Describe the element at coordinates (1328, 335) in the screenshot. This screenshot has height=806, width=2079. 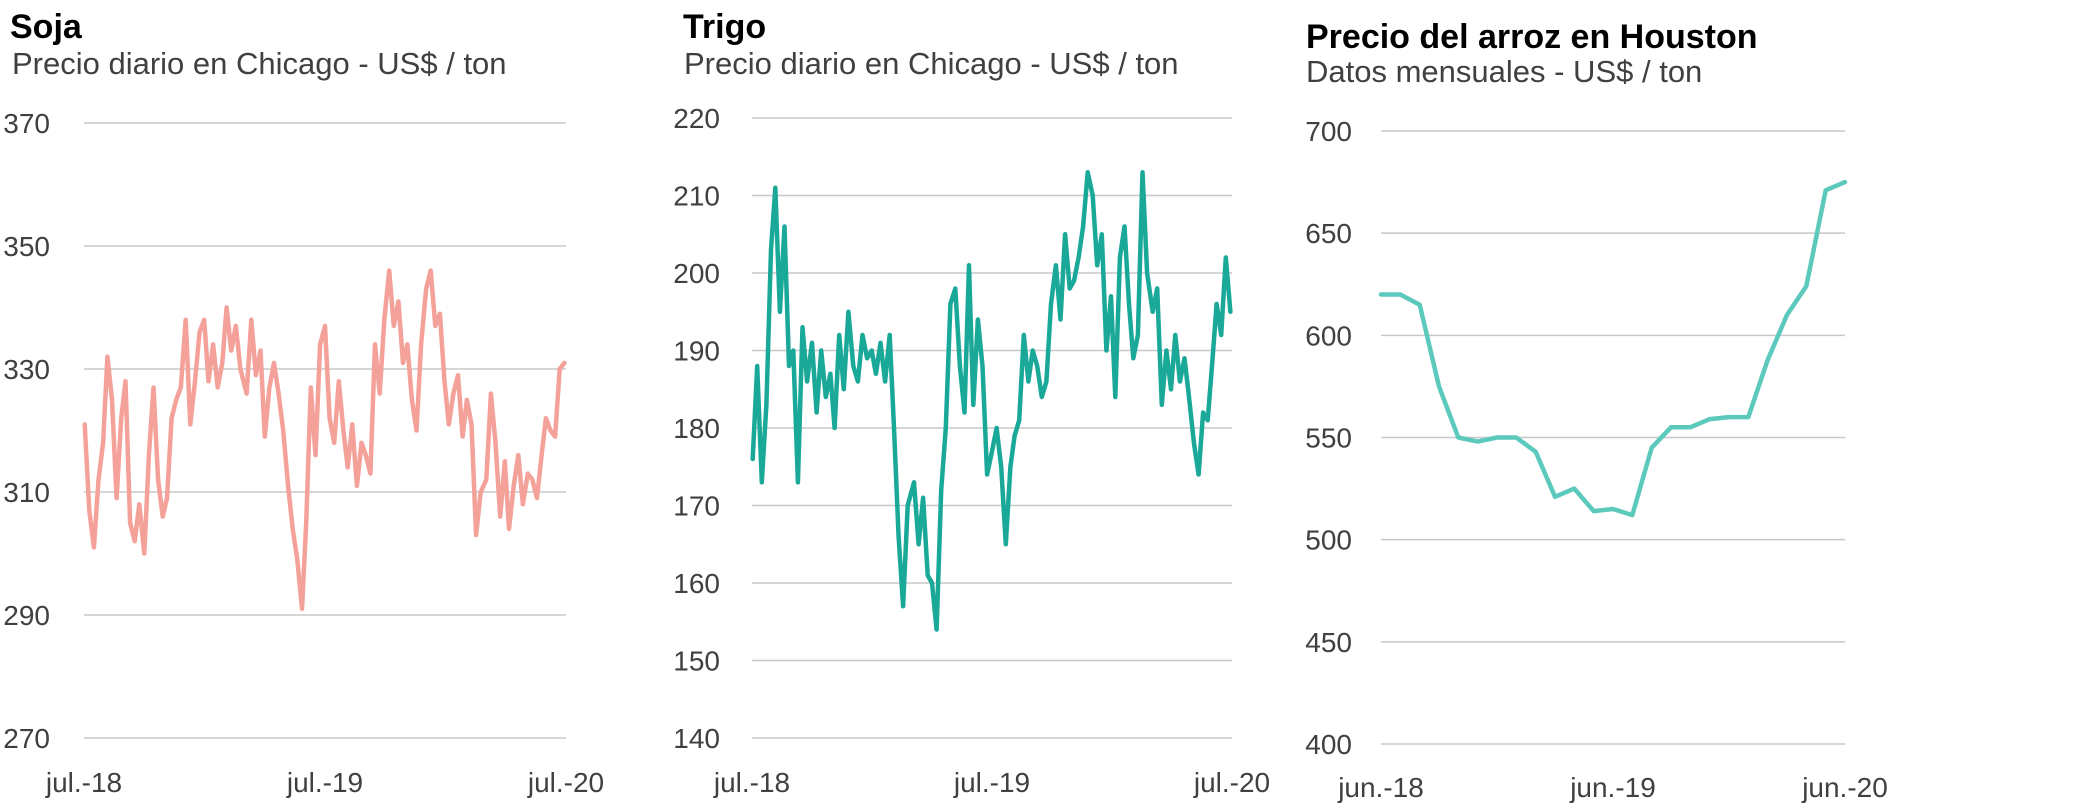
I see `y-tick-label: 600` at that location.